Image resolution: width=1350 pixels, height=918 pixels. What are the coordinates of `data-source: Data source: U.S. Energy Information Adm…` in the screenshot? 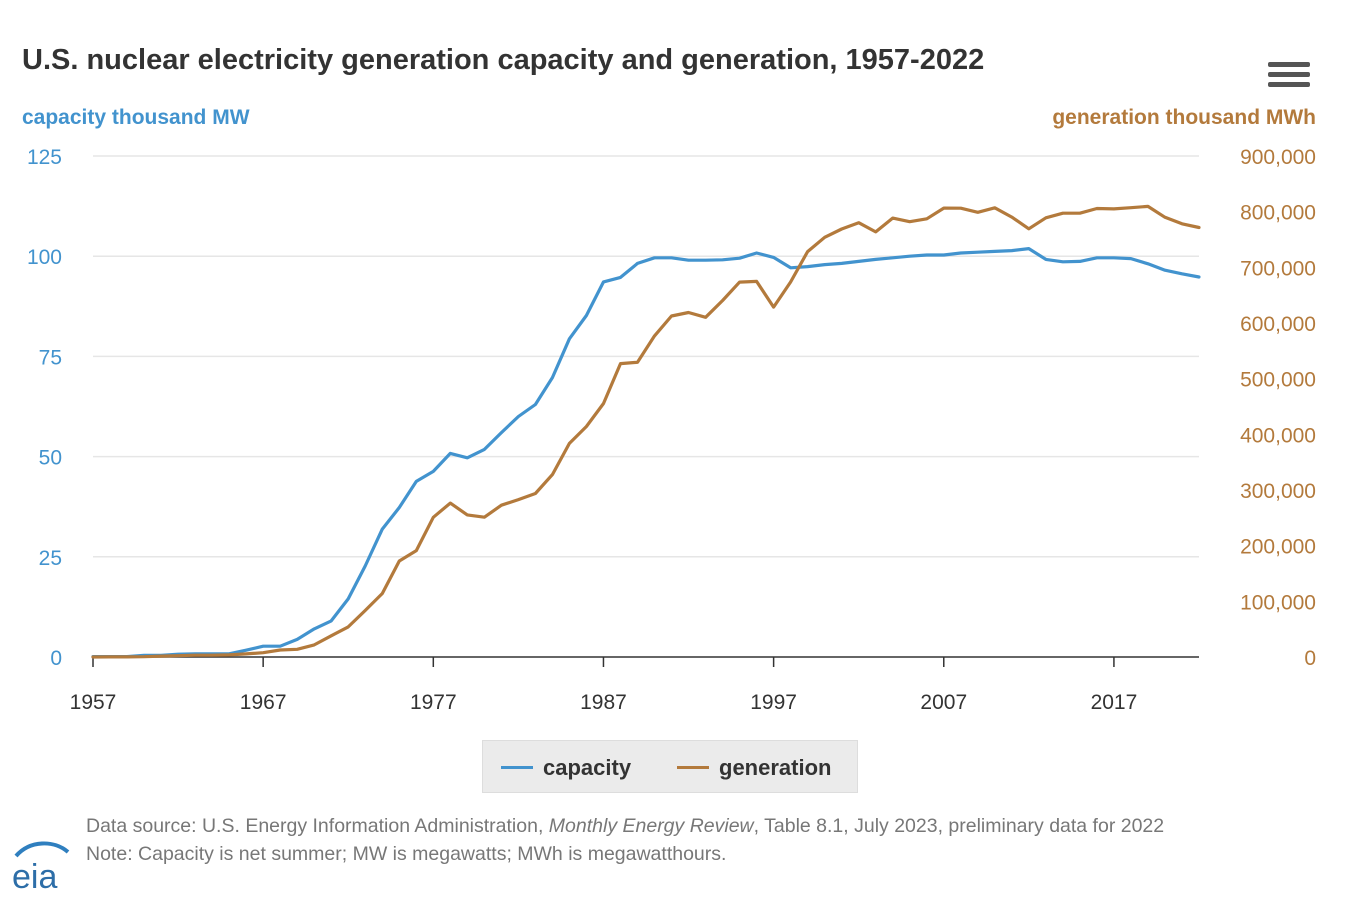 It's located at (686, 826).